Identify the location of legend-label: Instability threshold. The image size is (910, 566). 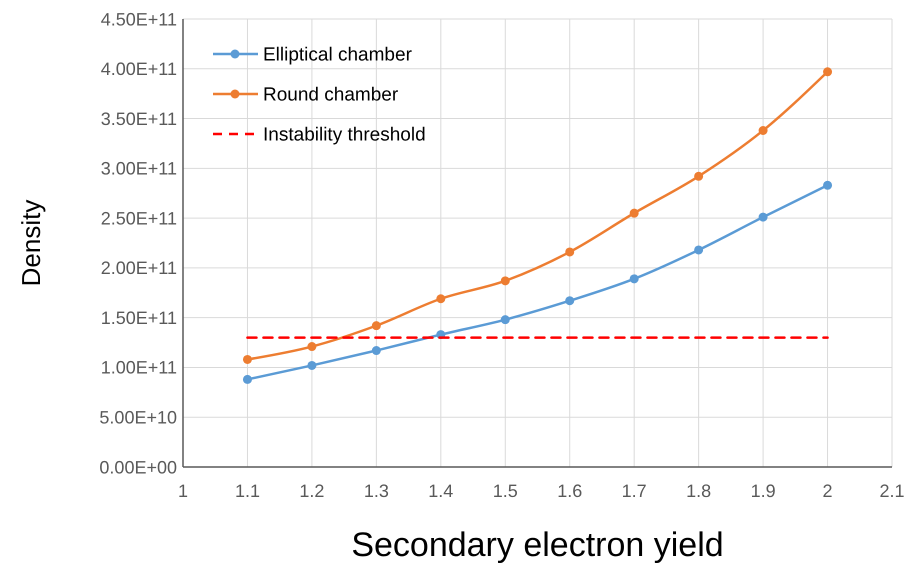
(344, 135).